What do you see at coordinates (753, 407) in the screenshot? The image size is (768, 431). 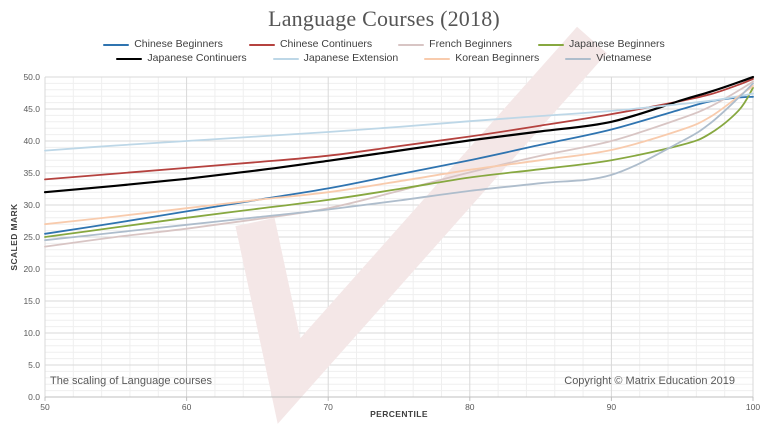 I see `x-tick-label: 100` at bounding box center [753, 407].